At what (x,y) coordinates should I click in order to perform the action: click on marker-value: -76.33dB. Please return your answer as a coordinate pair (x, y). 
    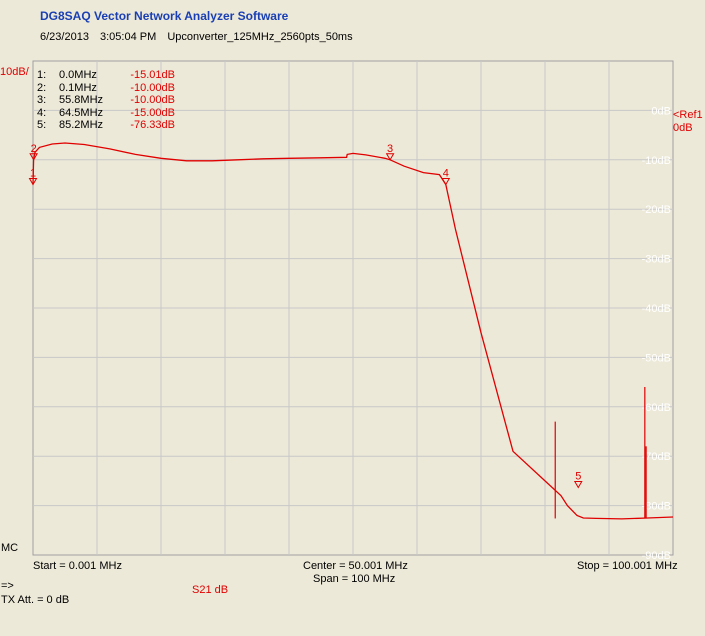
    Looking at the image, I should click on (152, 125).